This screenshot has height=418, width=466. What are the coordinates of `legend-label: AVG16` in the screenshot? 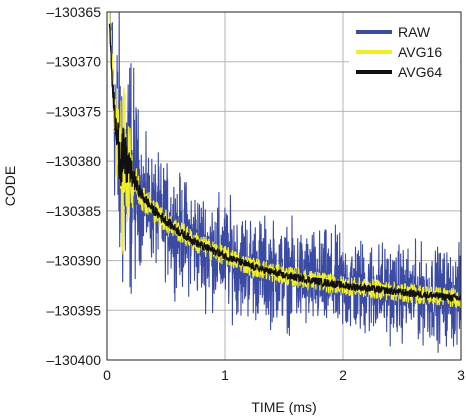 It's located at (420, 52).